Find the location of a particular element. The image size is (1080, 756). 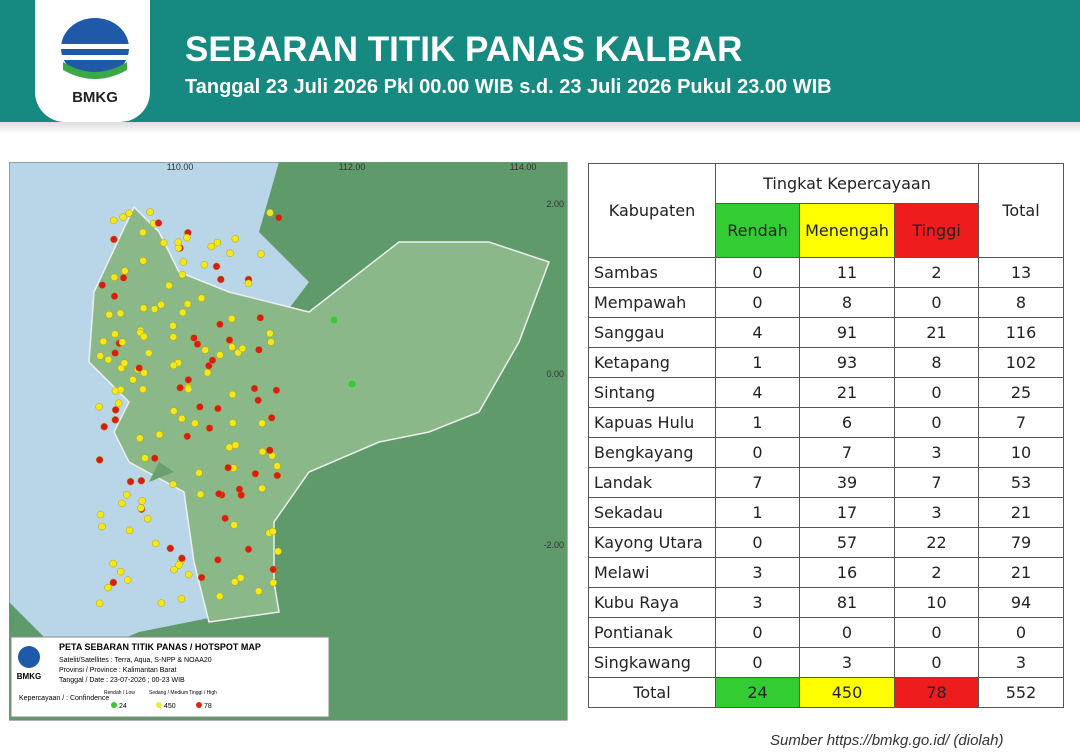

column-header: Kabupaten is located at coordinates (652, 210).